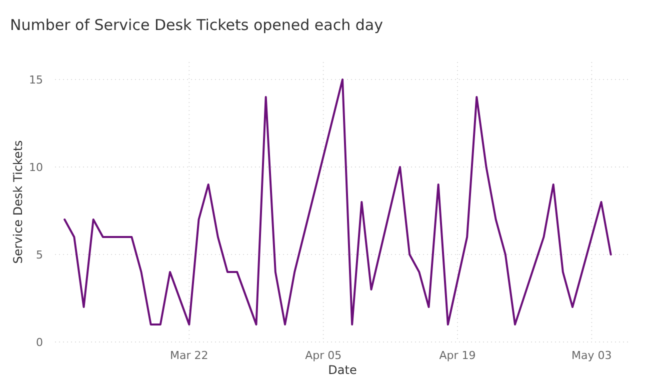  Describe the element at coordinates (592, 355) in the screenshot. I see `x-tick-label: May 03` at that location.